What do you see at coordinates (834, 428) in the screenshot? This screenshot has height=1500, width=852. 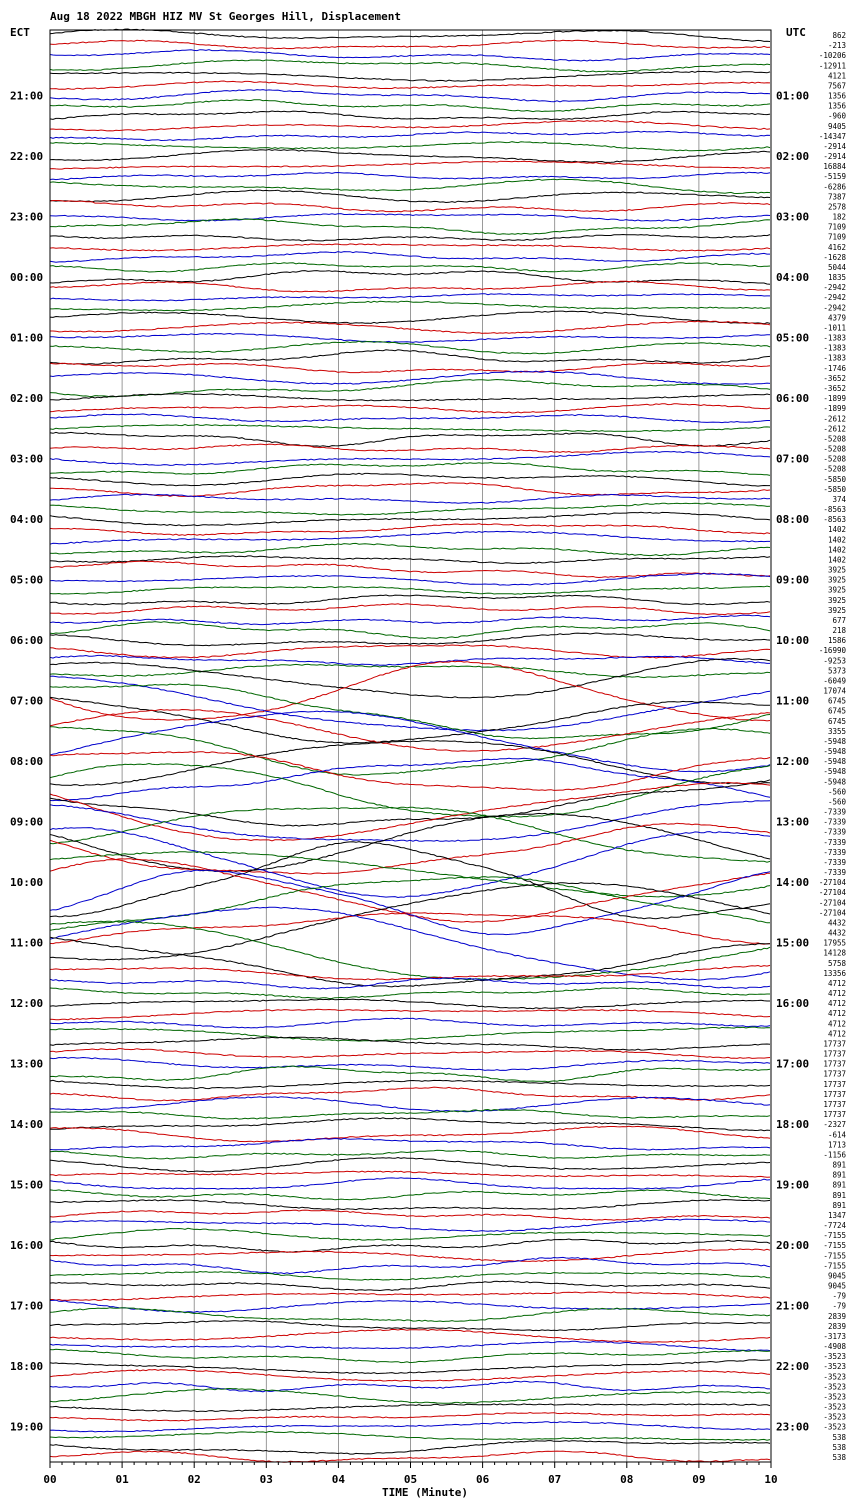 I see `trace-offset-label: -2612` at bounding box center [834, 428].